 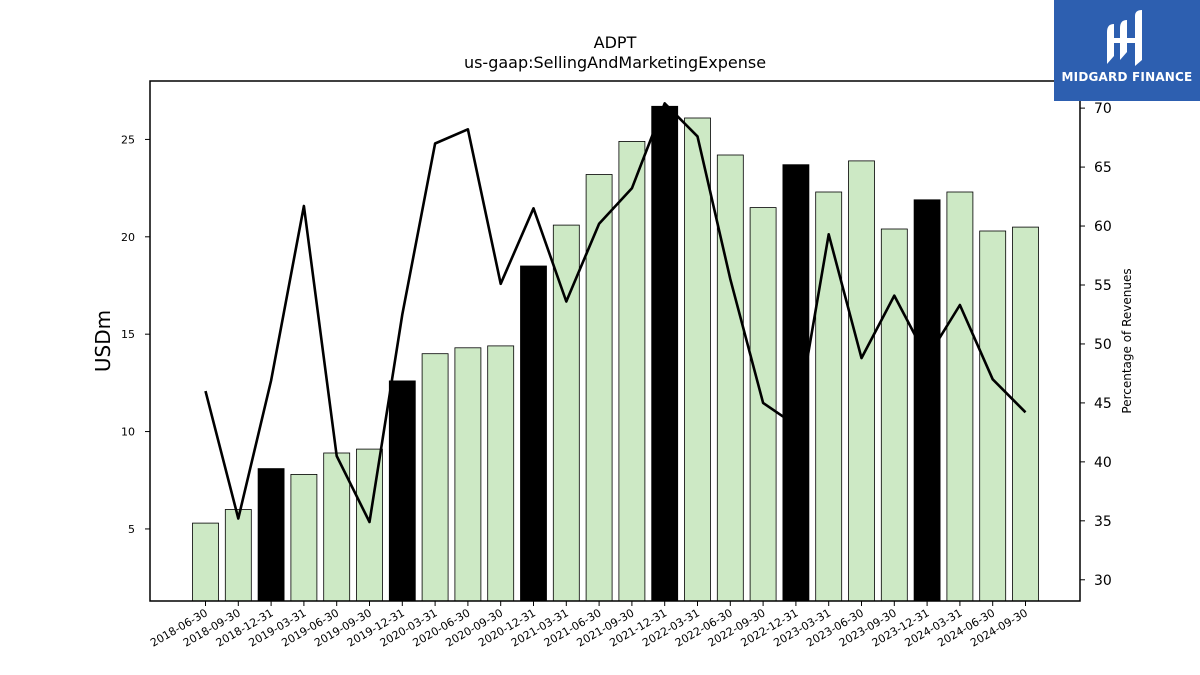 I want to click on y2-tick-label: 45, so click(x=1103, y=404).